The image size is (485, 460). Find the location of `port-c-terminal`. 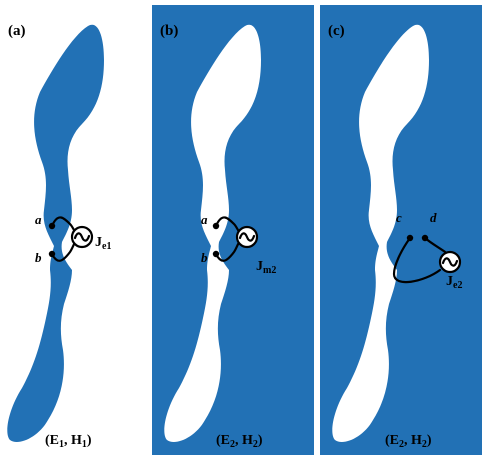

port-c-terminal is located at coordinates (410, 238).